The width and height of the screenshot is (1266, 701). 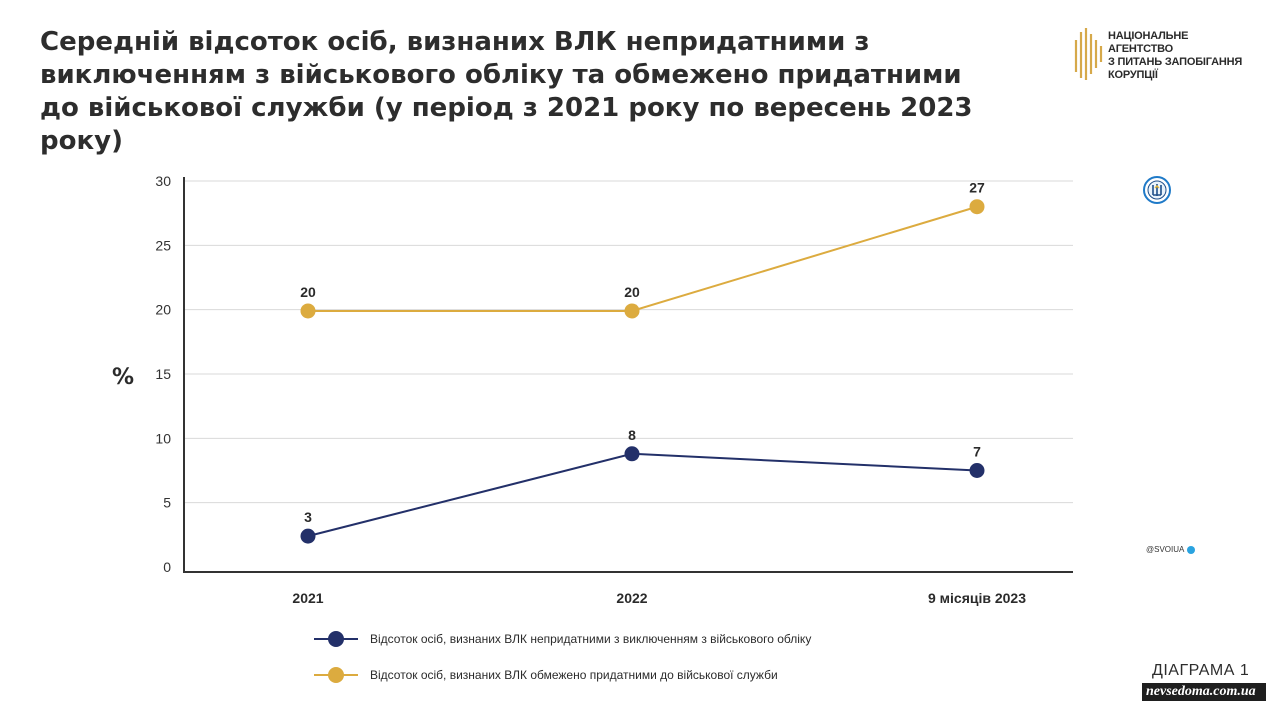 I want to click on data-label-1-0: 3, so click(x=308, y=517).